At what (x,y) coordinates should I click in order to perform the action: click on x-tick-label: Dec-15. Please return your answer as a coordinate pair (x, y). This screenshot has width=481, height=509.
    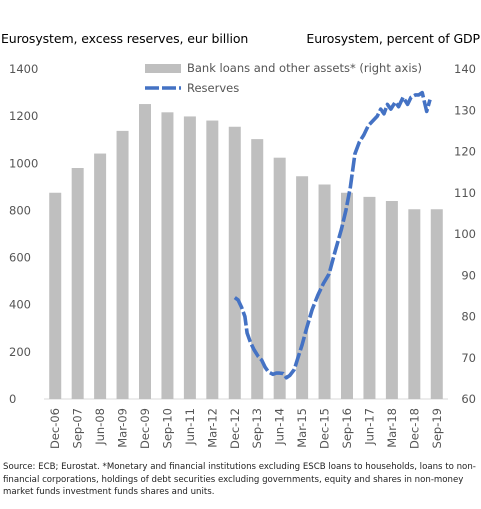
    Looking at the image, I should click on (325, 428).